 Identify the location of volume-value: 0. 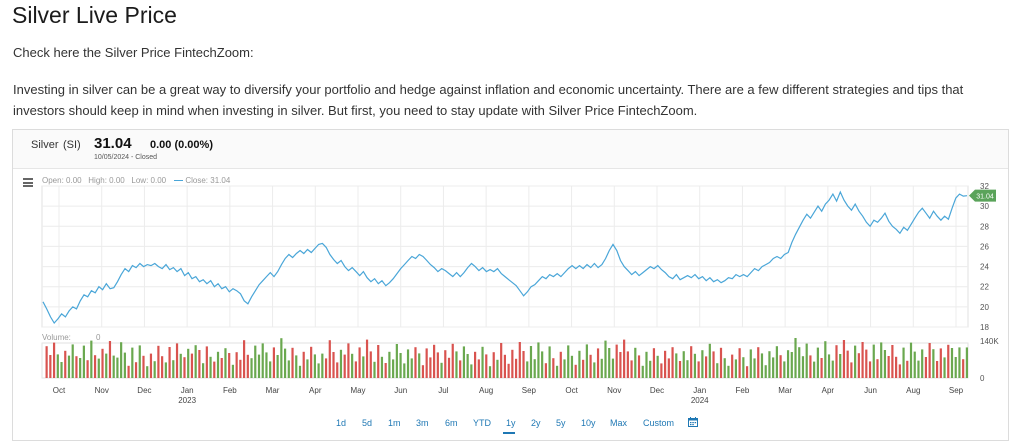
(98, 337).